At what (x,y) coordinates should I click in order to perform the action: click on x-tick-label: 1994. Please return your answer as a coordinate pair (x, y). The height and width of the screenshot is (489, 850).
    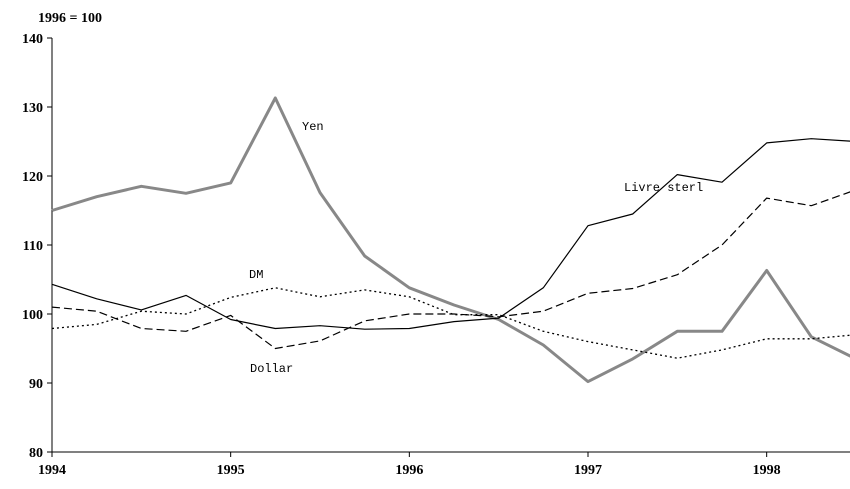
    Looking at the image, I should click on (52, 470).